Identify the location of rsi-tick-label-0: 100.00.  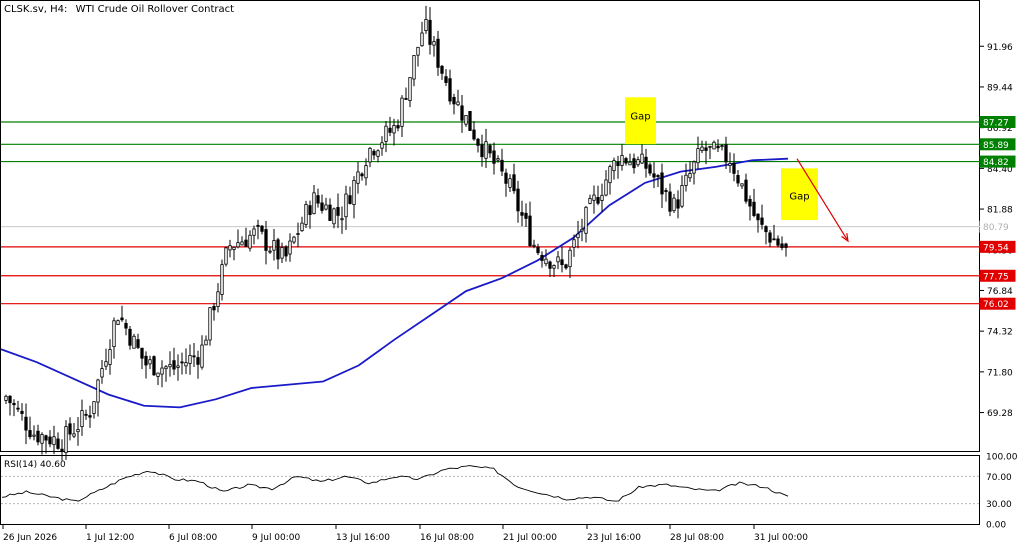
(1002, 458).